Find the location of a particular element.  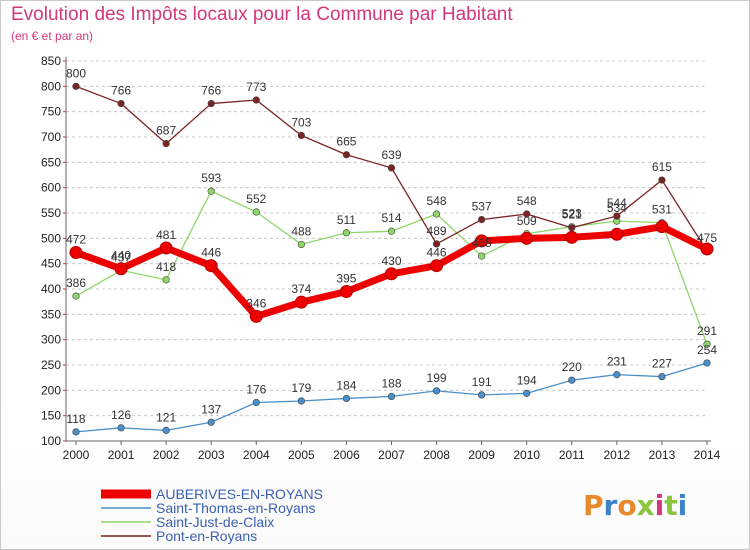

data-label: 194 is located at coordinates (527, 380).